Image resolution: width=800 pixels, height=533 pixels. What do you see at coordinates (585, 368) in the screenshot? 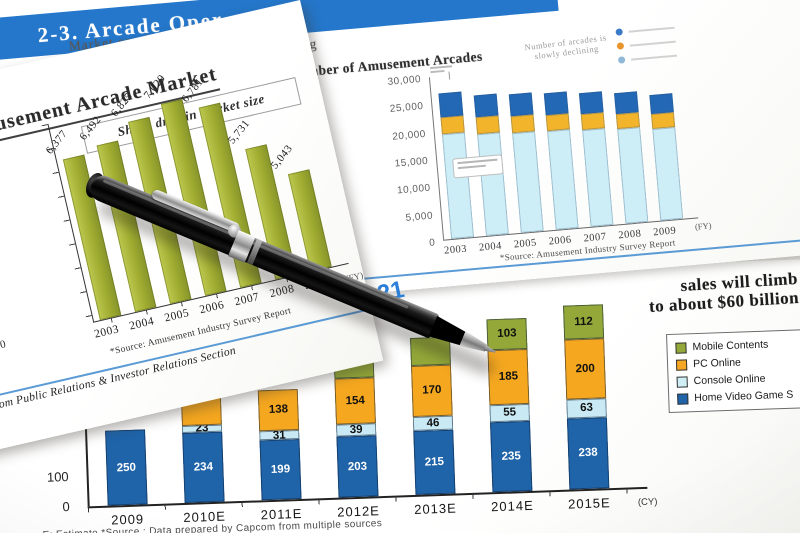
I see `bar-segment: 200` at bounding box center [585, 368].